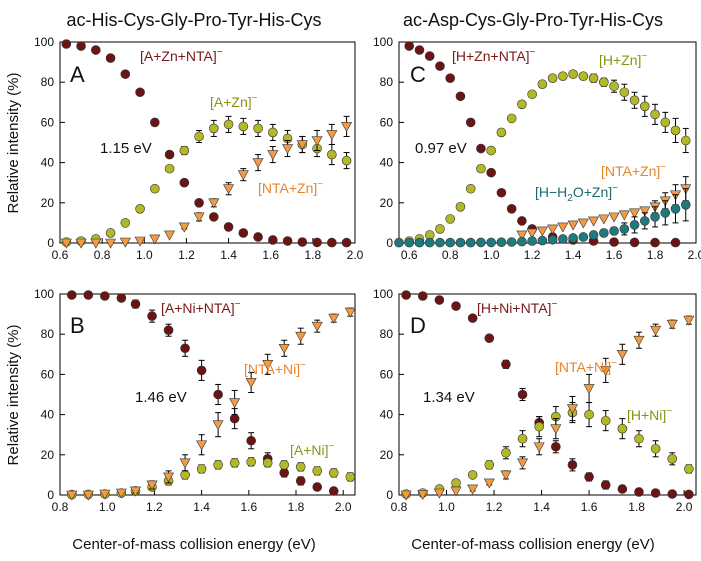 The height and width of the screenshot is (561, 701). Describe the element at coordinates (547, 157) in the screenshot. I see `series--h-zn-` at that location.